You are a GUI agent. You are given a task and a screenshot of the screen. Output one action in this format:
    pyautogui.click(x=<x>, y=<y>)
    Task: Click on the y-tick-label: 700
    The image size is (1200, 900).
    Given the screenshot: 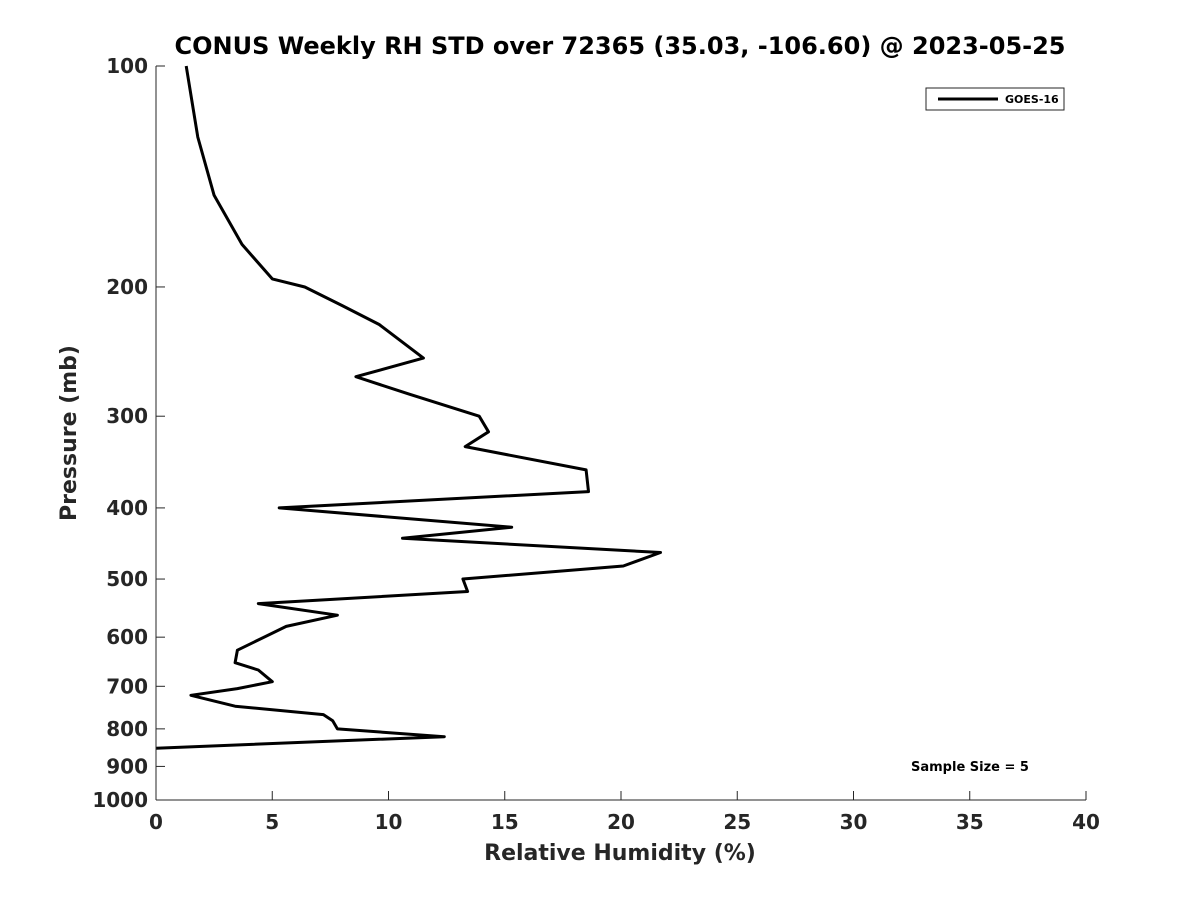 What is the action you would take?
    pyautogui.click(x=127, y=686)
    